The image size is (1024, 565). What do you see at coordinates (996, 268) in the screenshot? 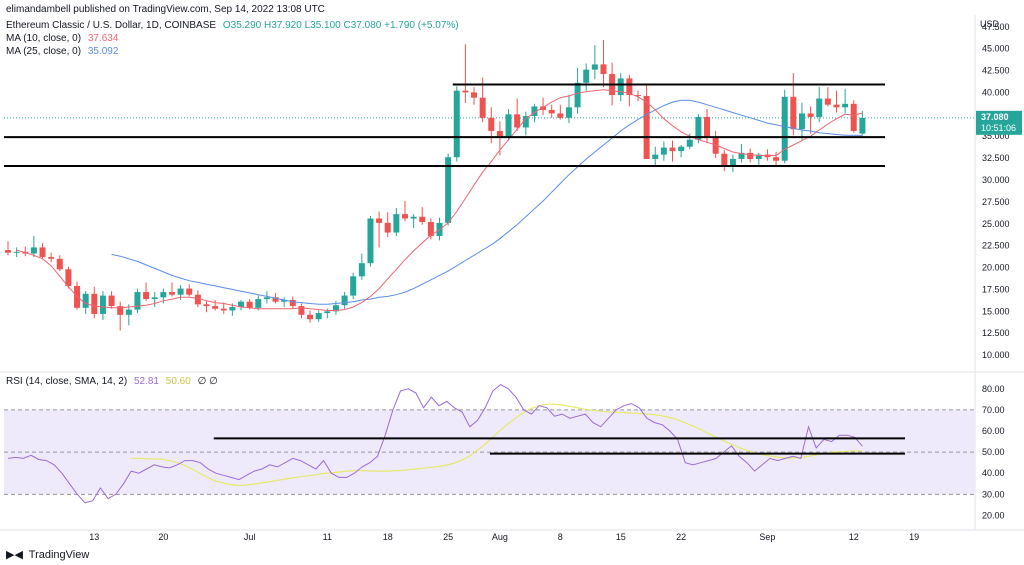
I see `price-tick-label: 20.000` at bounding box center [996, 268].